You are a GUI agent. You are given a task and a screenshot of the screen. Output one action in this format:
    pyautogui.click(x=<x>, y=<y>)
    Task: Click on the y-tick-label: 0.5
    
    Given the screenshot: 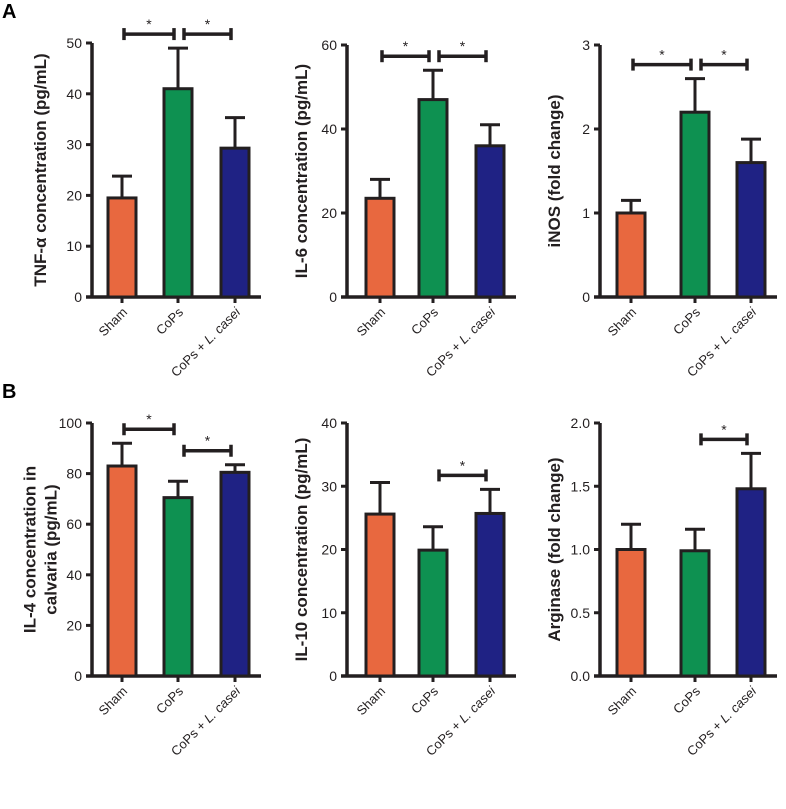 What is the action you would take?
    pyautogui.click(x=581, y=613)
    